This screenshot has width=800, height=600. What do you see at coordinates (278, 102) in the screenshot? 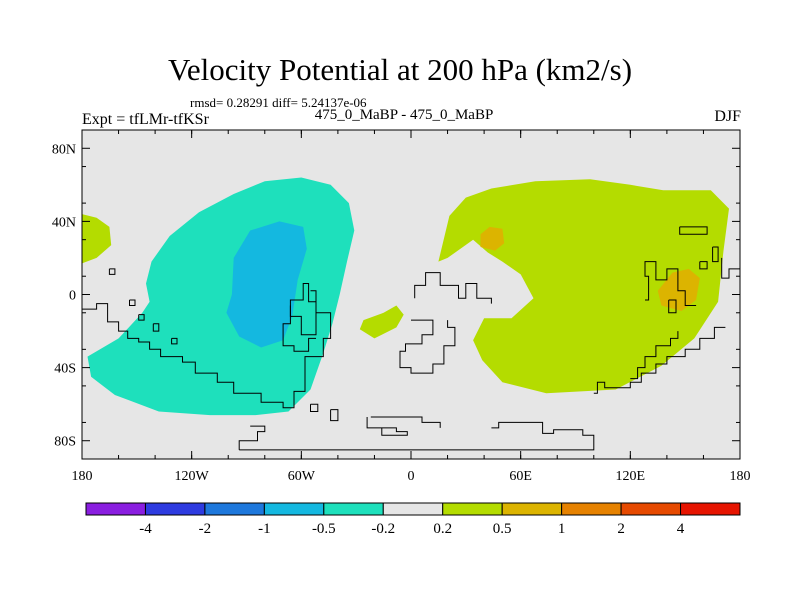
I see `stats-label: rmsd= 0.28291 diff= 5.24137e-06` at bounding box center [278, 102].